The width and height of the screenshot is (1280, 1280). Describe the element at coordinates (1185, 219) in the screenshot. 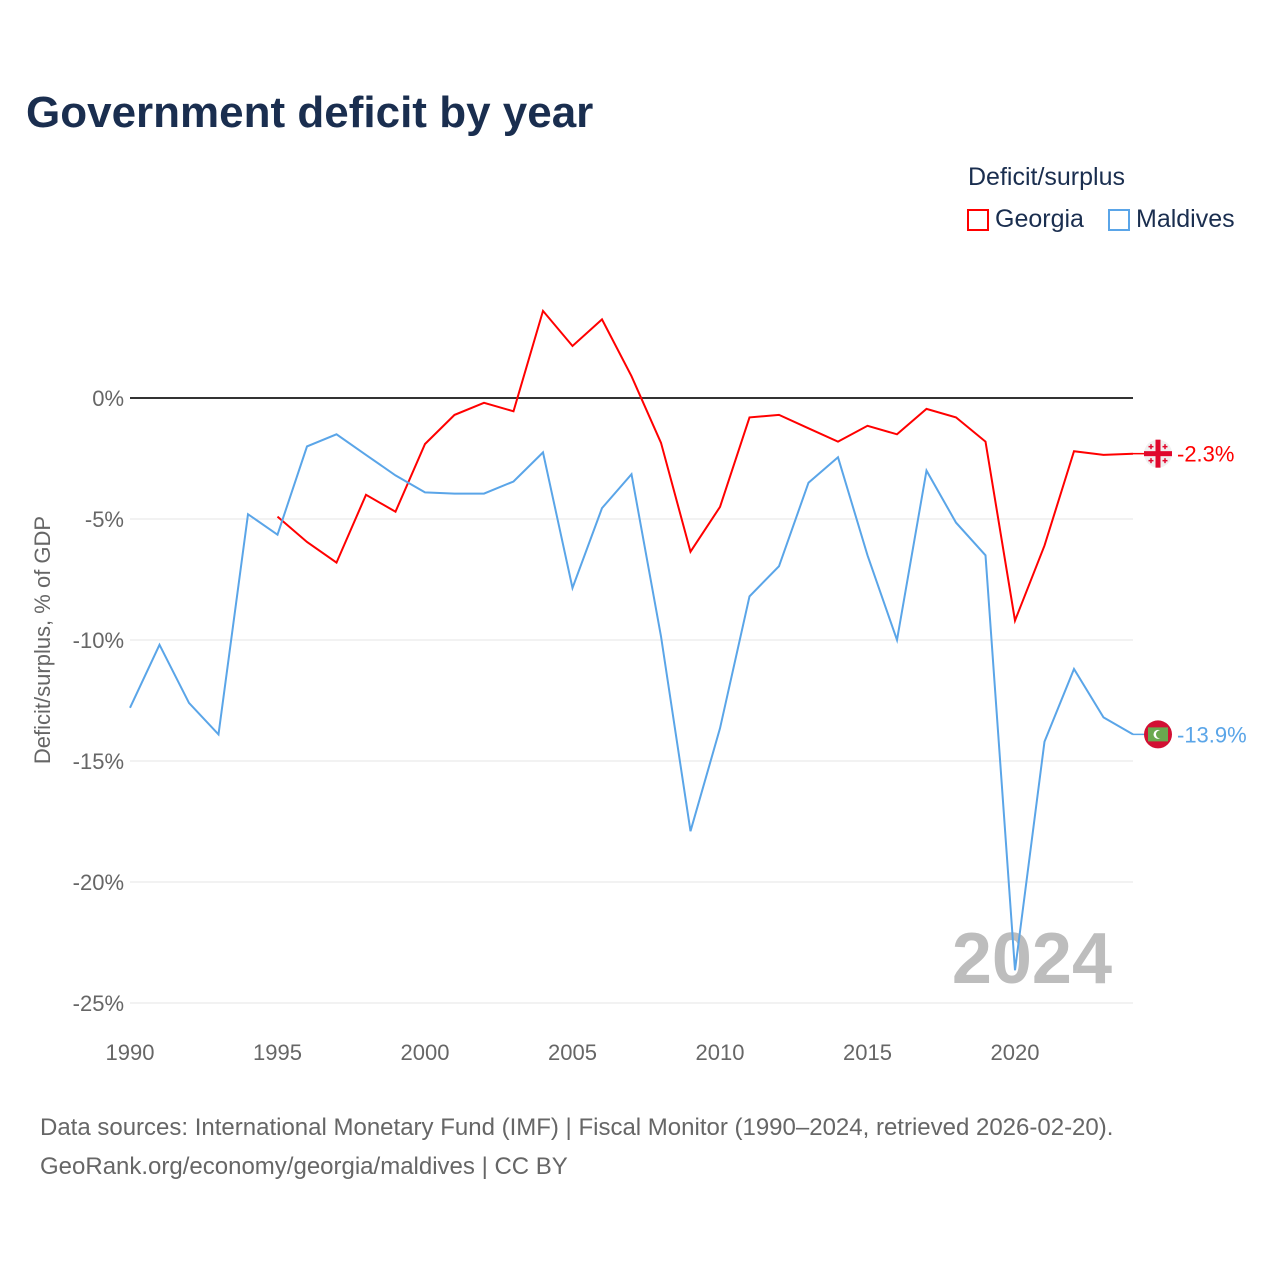

I see `legend-label: Maldives` at that location.